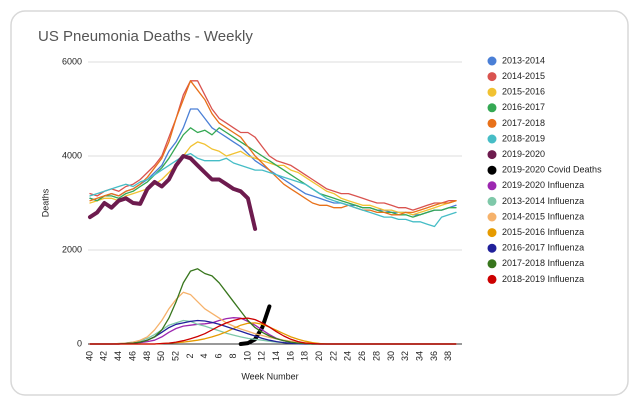 The width and height of the screenshot is (640, 413). What do you see at coordinates (543, 263) in the screenshot?
I see `legend-label: 2017-2018 Influenza` at bounding box center [543, 263].